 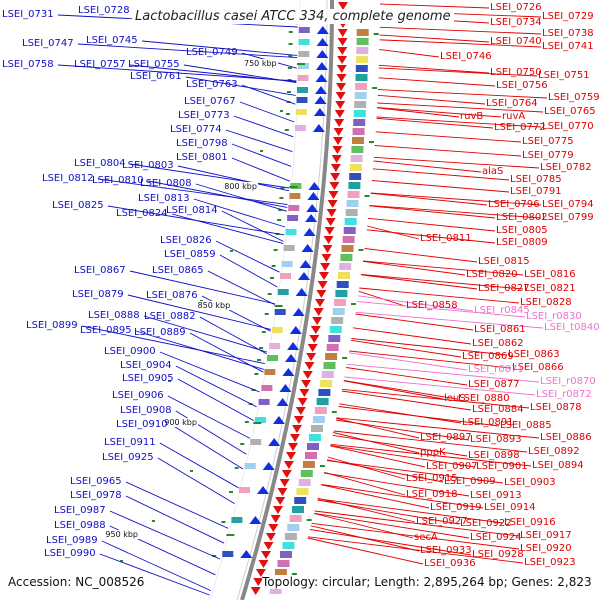 What do you see at coordinates (546, 535) in the screenshot?
I see `right-gene-label: LSEI_0917` at bounding box center [546, 535].